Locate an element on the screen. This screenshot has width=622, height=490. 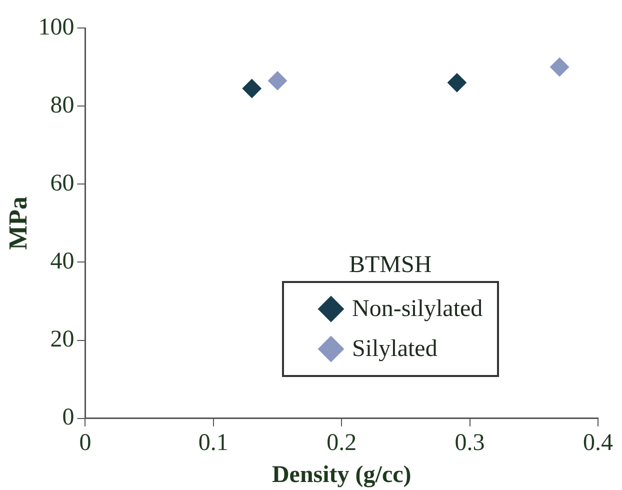
x-tick-label: 0 is located at coordinates (85, 443).